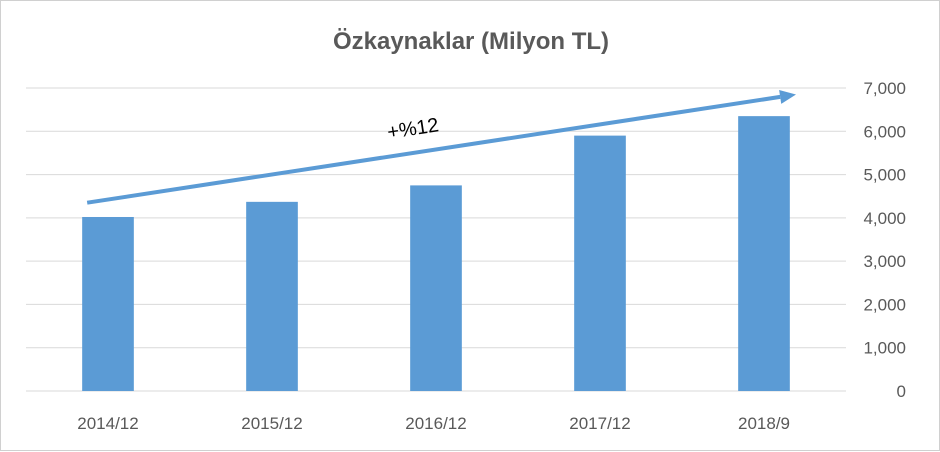  What do you see at coordinates (884, 240) in the screenshot?
I see `y-tick-labels: 0 1,000 2,000 3,000 4,000 5,000 6,000 7,000` at bounding box center [884, 240].